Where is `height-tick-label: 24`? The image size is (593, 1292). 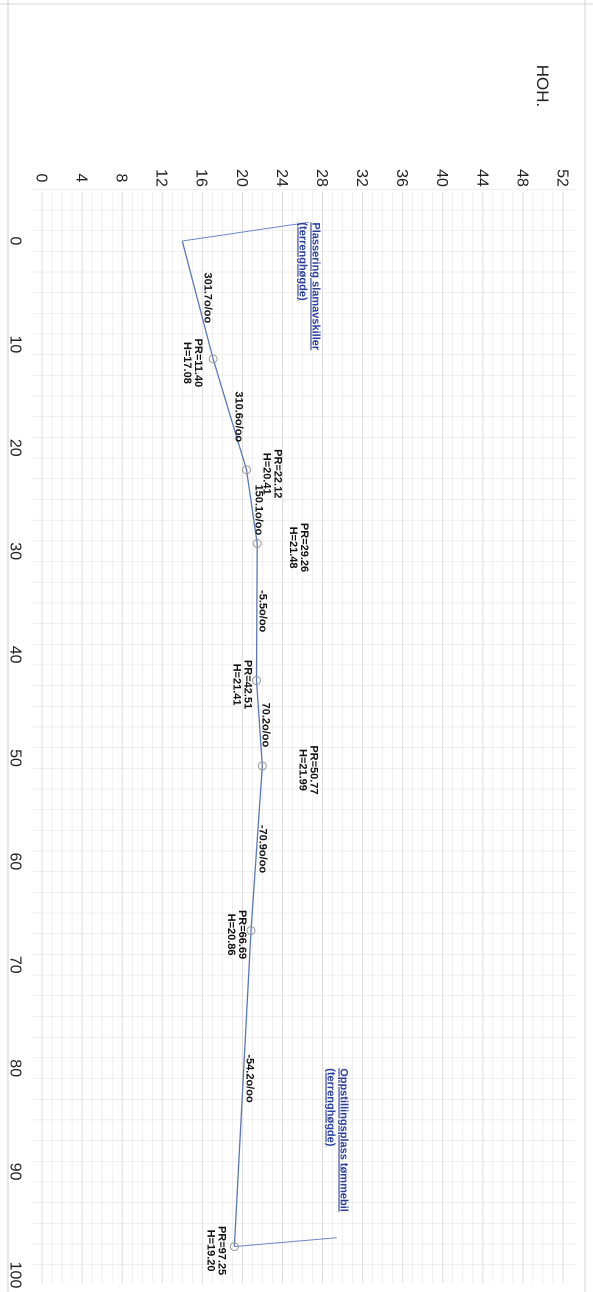
height-tick-label: 24 is located at coordinates (281, 178).